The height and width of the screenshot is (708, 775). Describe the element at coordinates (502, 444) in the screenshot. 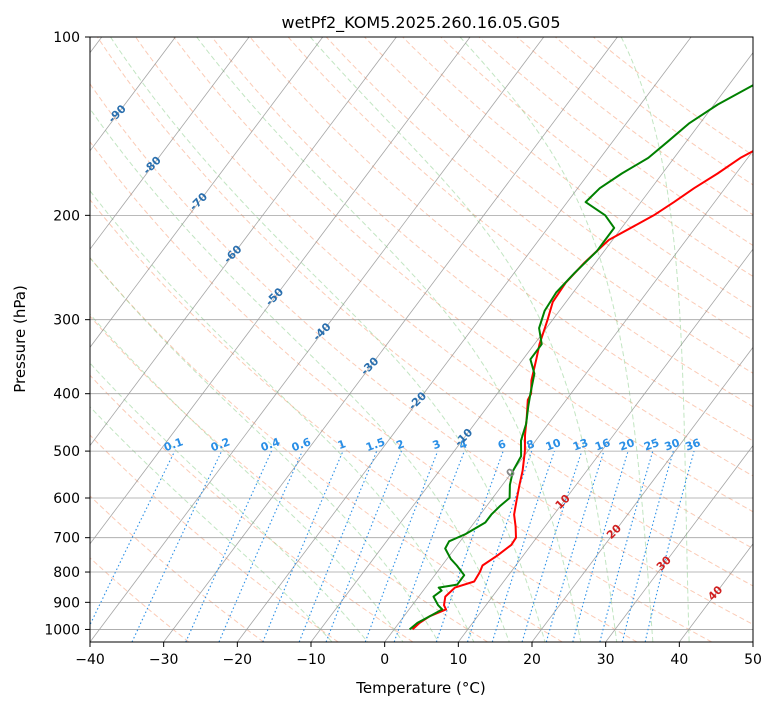

I see `mixing-ratio-label: 6` at that location.